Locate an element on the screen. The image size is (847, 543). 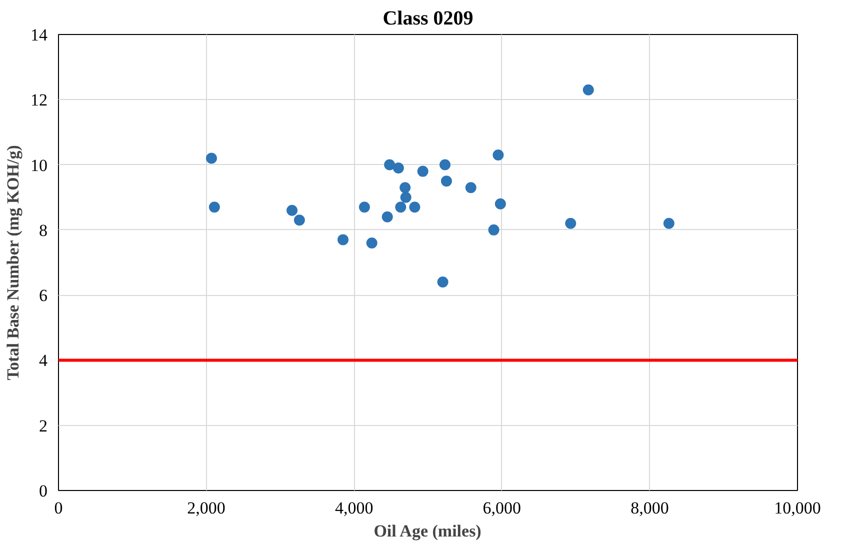
chart-title: Class 0209 is located at coordinates (428, 19).